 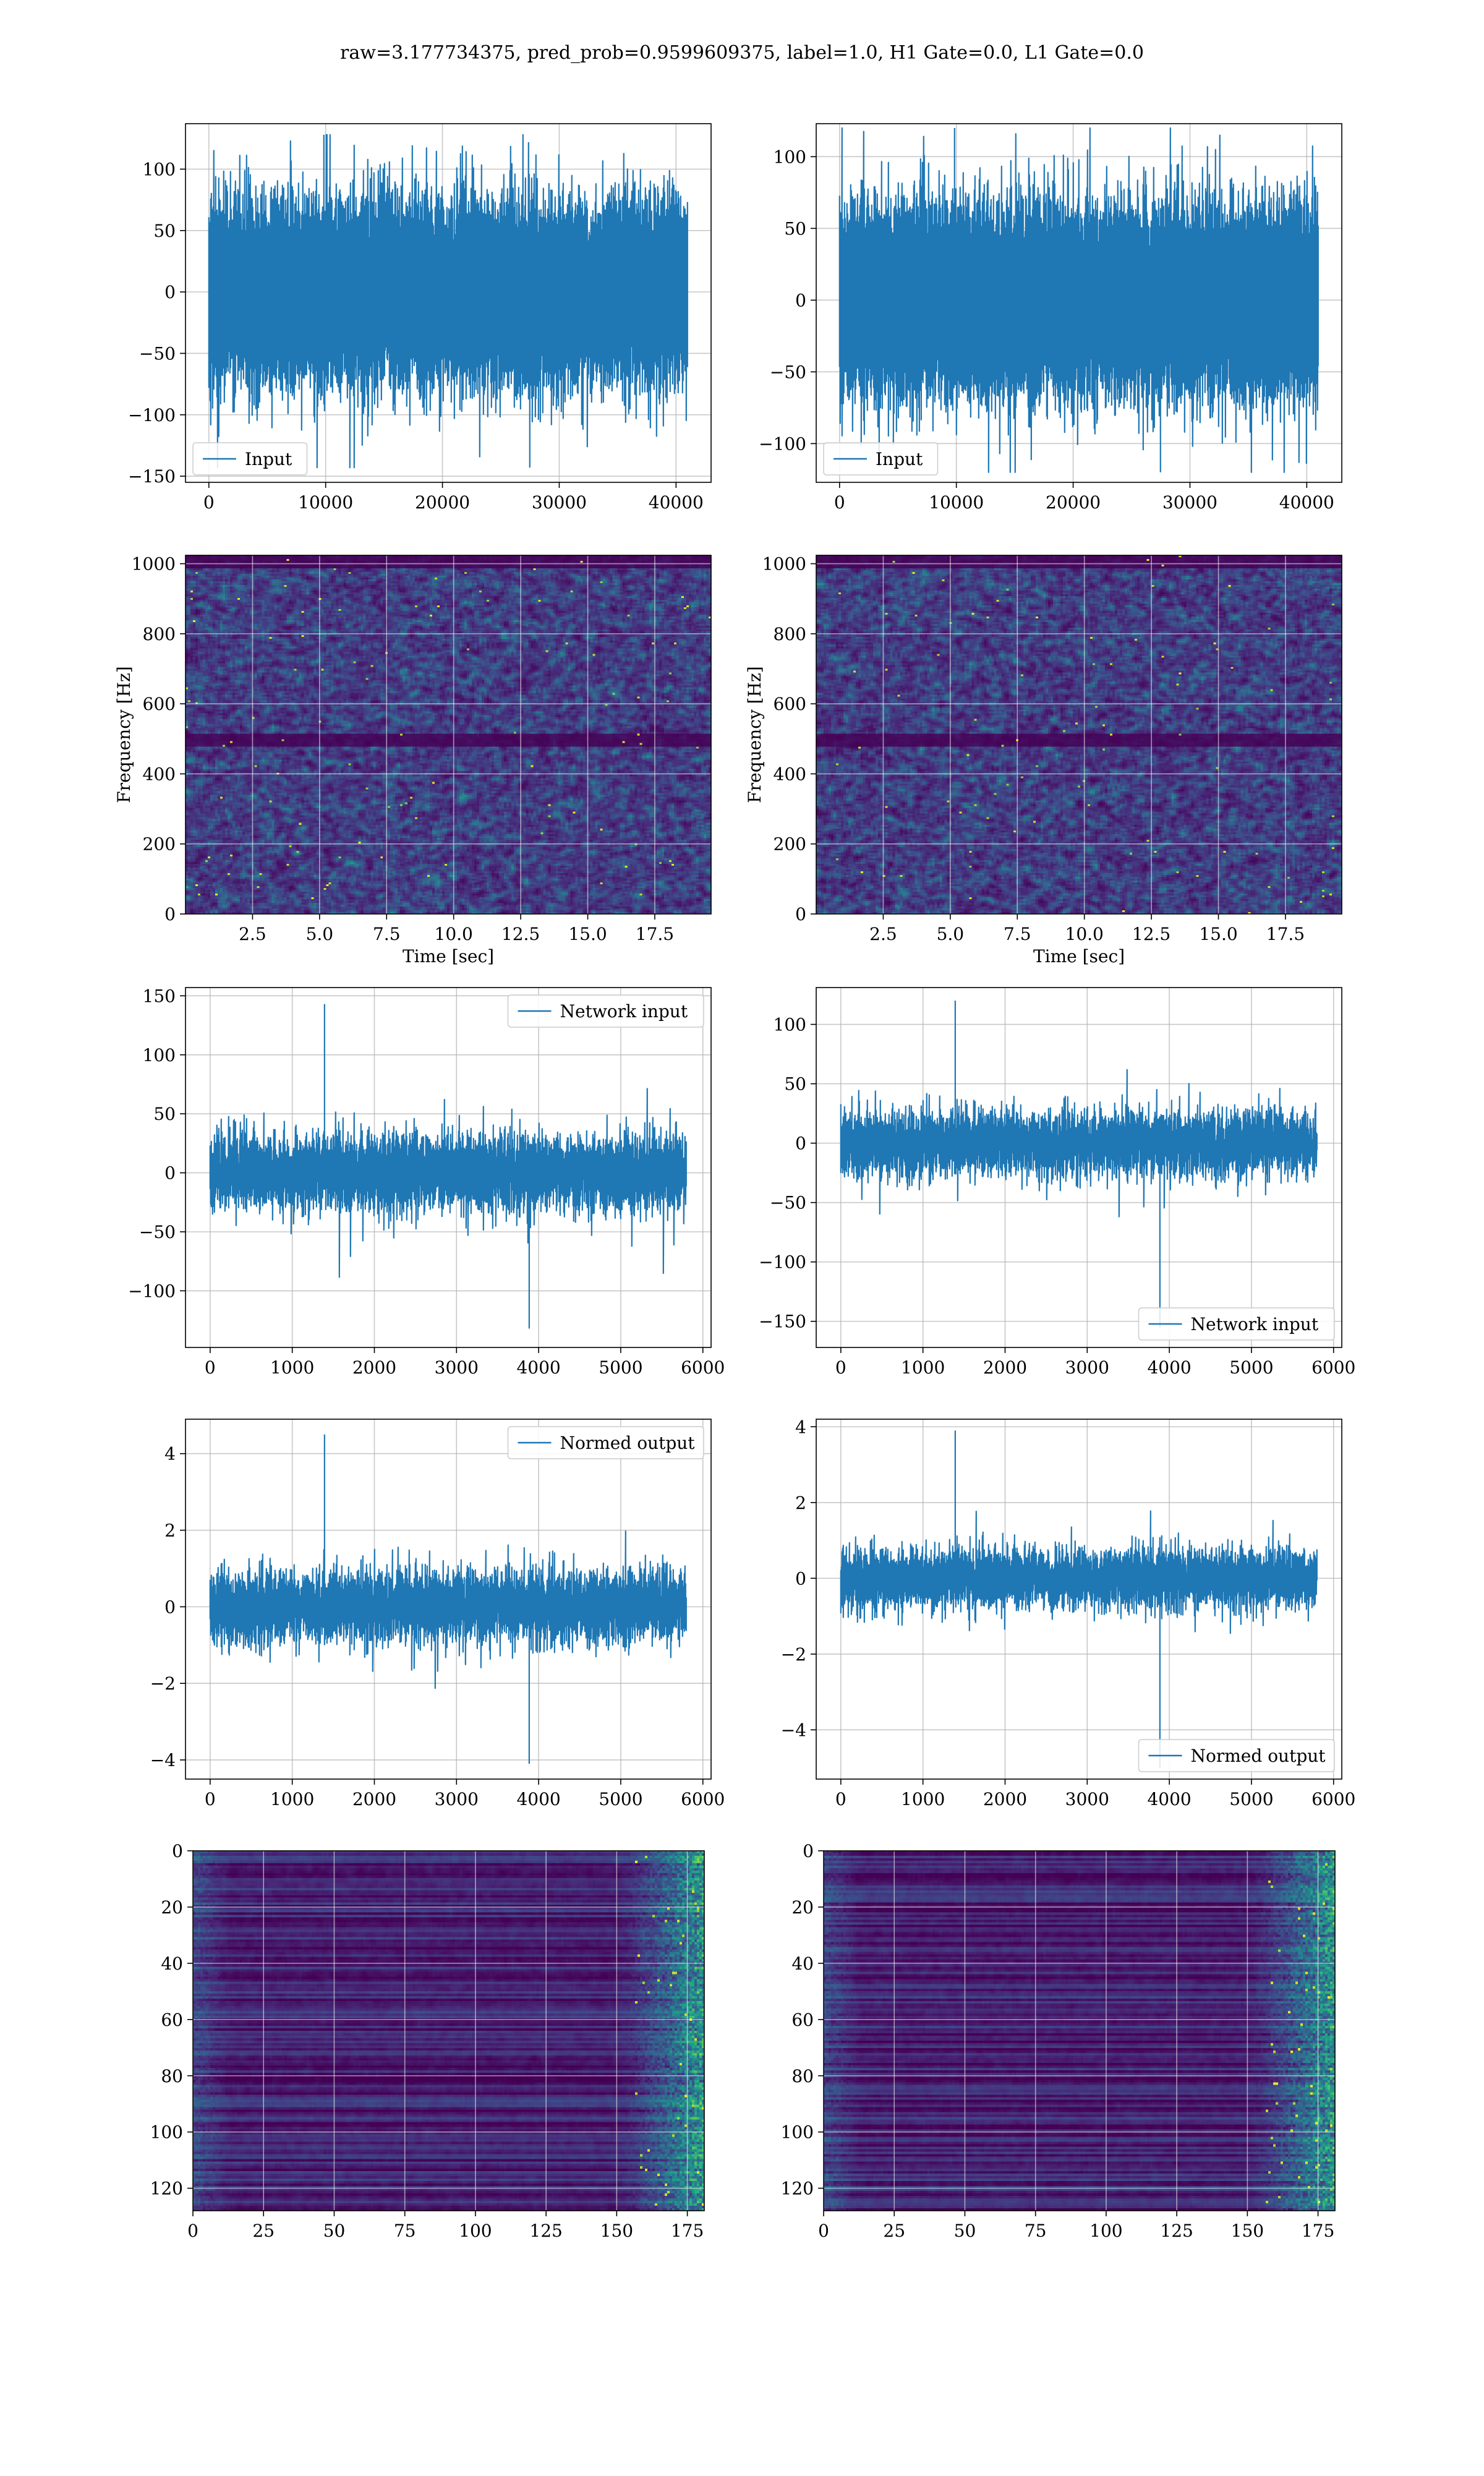 I want to click on x-tick-label: 1000, so click(x=923, y=1799).